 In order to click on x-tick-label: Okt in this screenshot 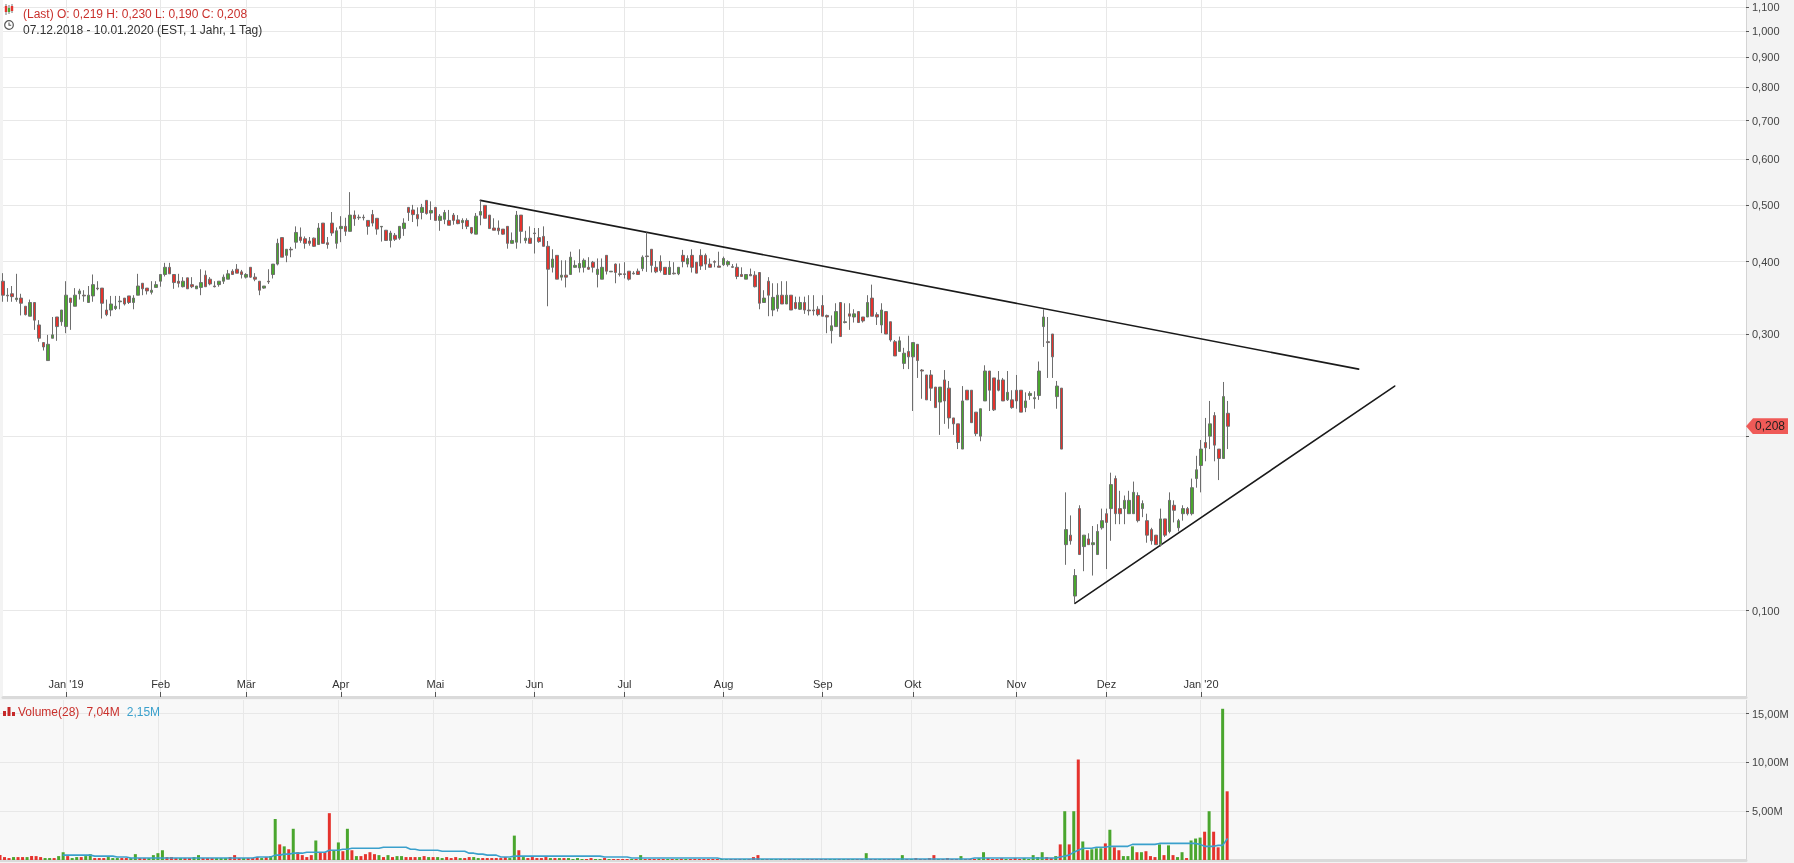, I will do `click(913, 683)`.